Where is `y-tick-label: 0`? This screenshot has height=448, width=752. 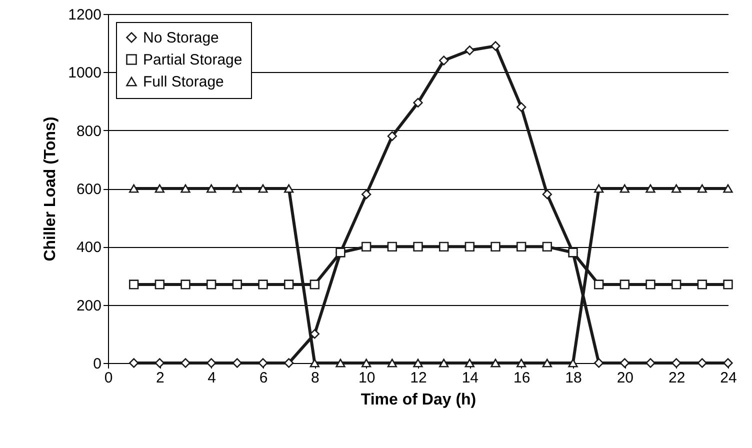
y-tick-label: 0 is located at coordinates (97, 364).